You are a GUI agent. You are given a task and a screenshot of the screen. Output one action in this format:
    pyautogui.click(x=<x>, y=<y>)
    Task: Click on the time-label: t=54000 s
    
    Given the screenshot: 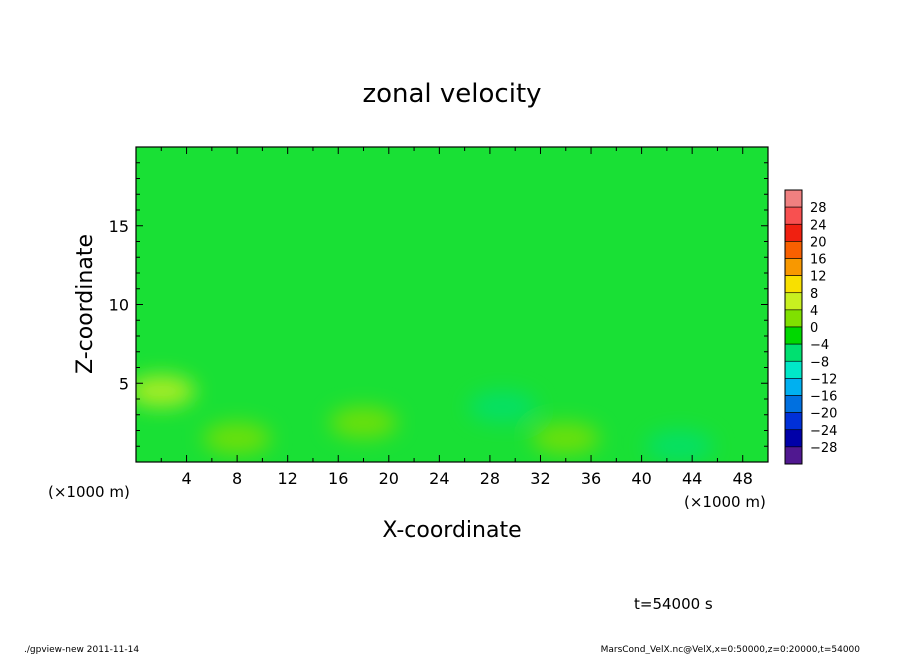 What is the action you would take?
    pyautogui.click(x=673, y=604)
    